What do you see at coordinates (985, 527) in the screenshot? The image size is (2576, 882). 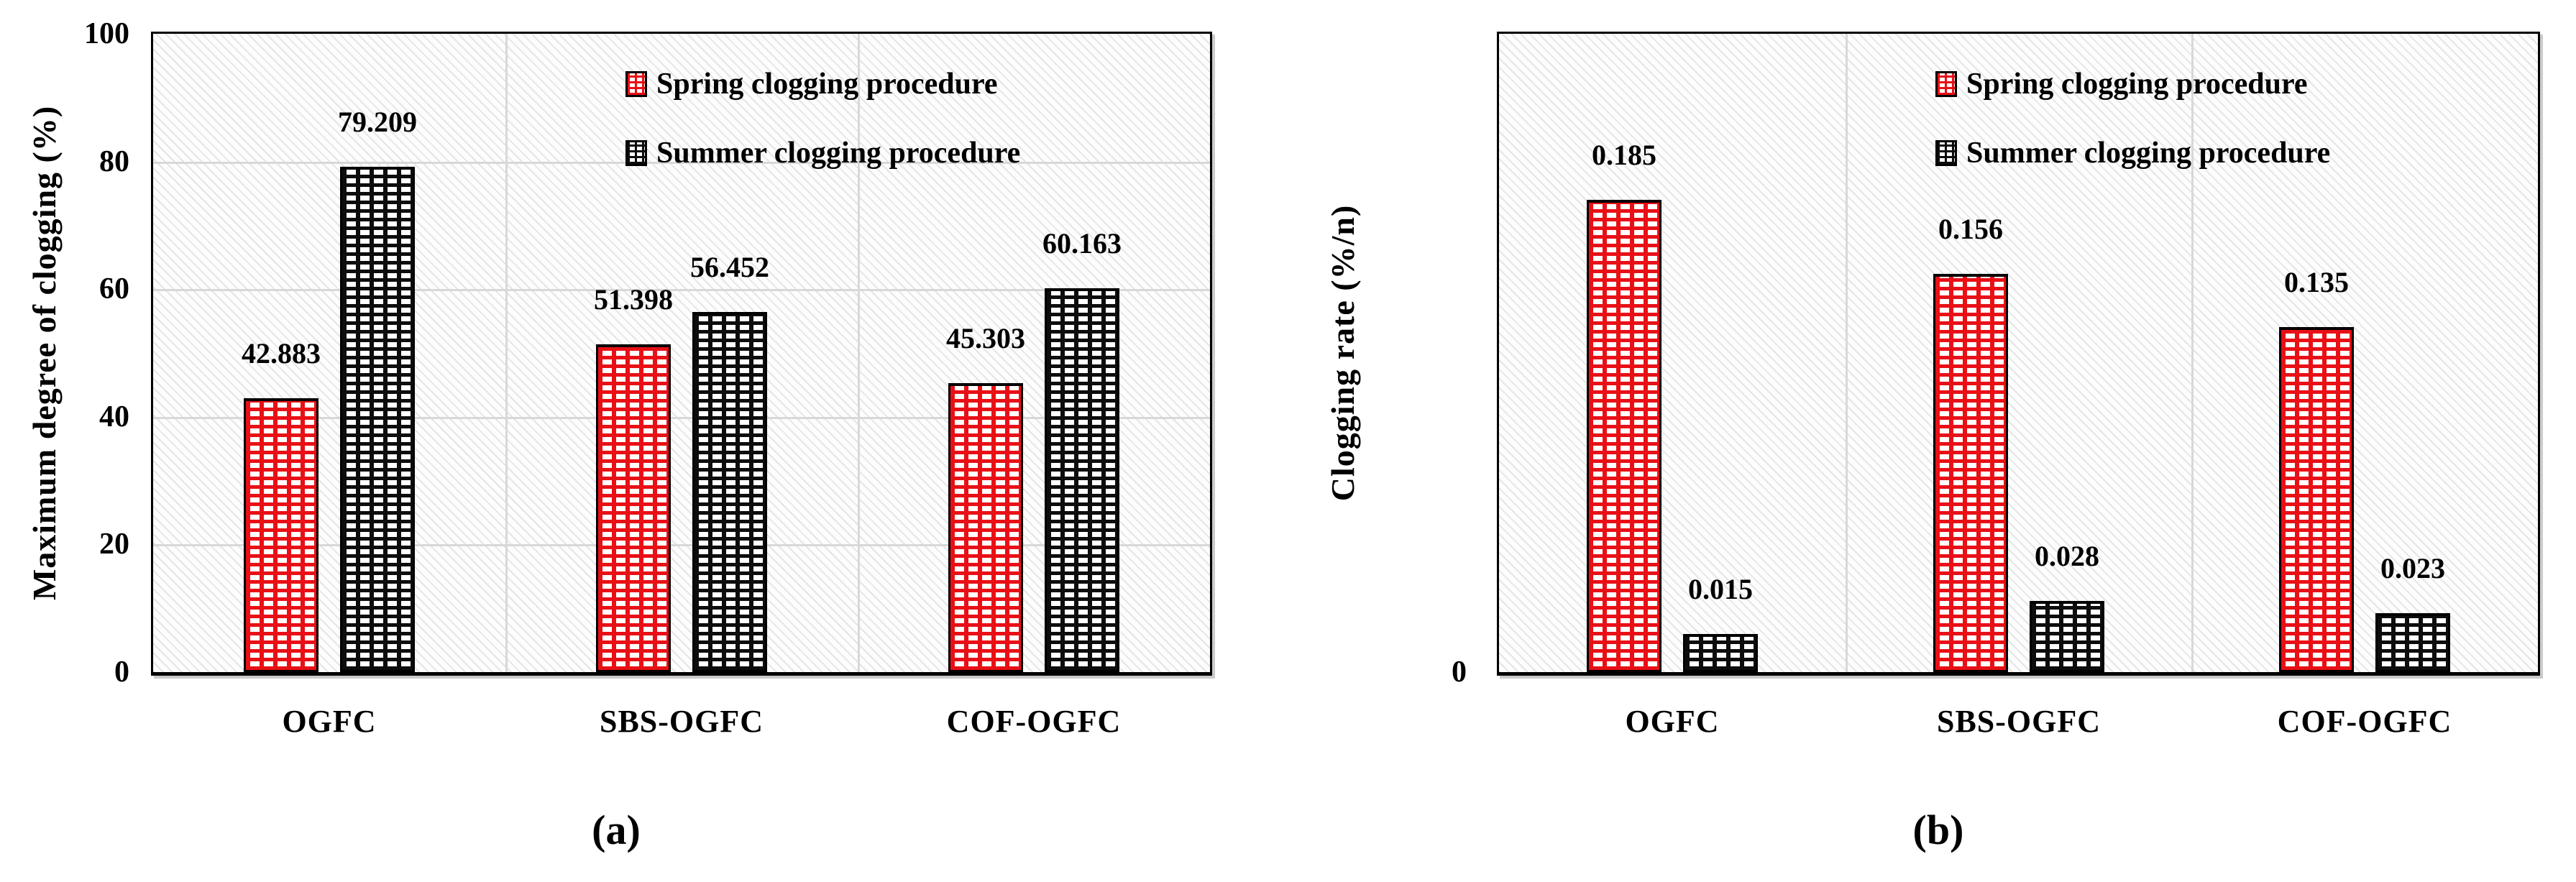 I see `bar-a-spring-COF-OGFC` at bounding box center [985, 527].